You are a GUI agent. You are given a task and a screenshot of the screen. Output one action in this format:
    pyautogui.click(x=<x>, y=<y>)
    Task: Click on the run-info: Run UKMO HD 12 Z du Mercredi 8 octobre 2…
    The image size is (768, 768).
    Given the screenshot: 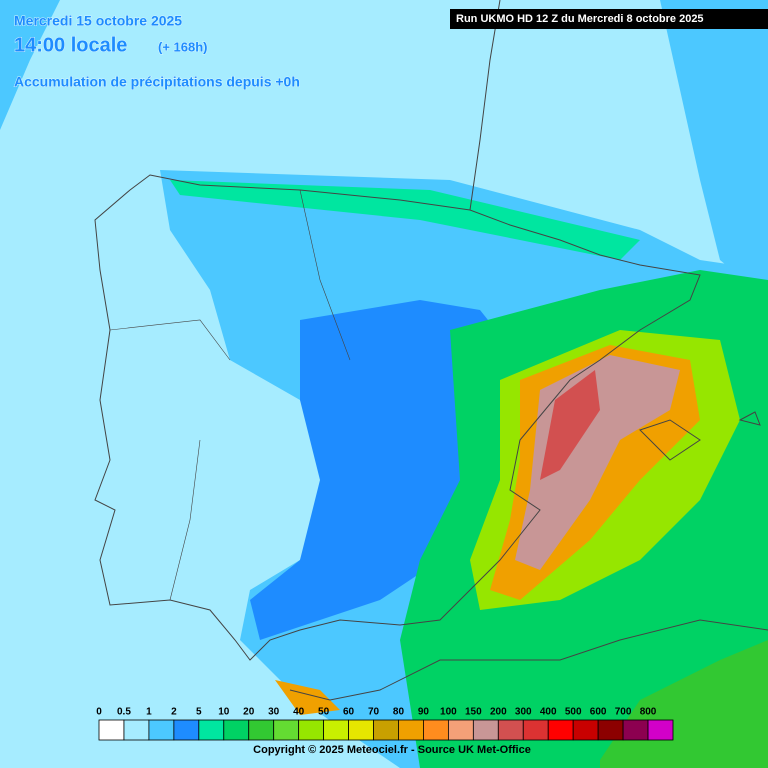 What is the action you would take?
    pyautogui.click(x=580, y=19)
    